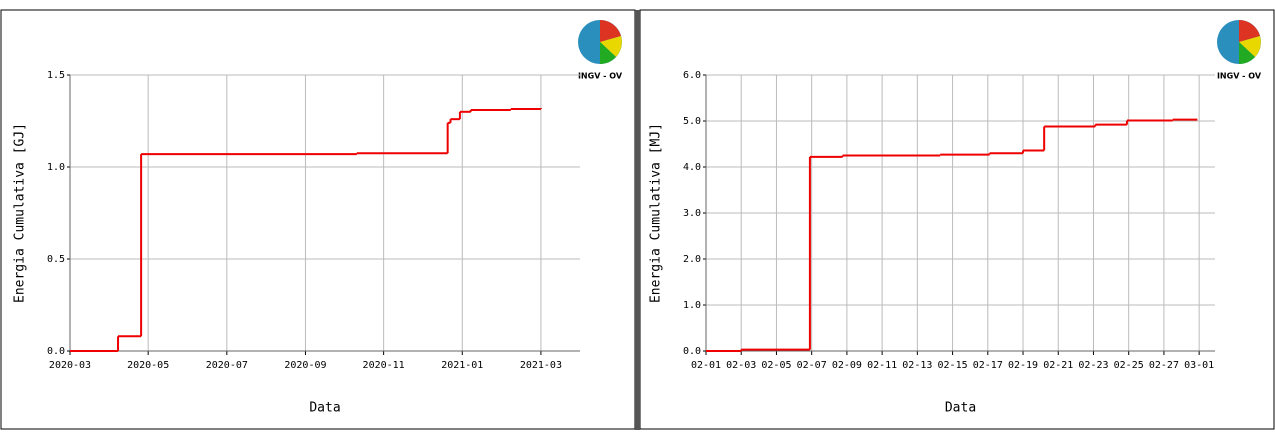  Describe the element at coordinates (656, 213) in the screenshot. I see `y-axis-label: Energia Cumulativa [MJ]` at that location.